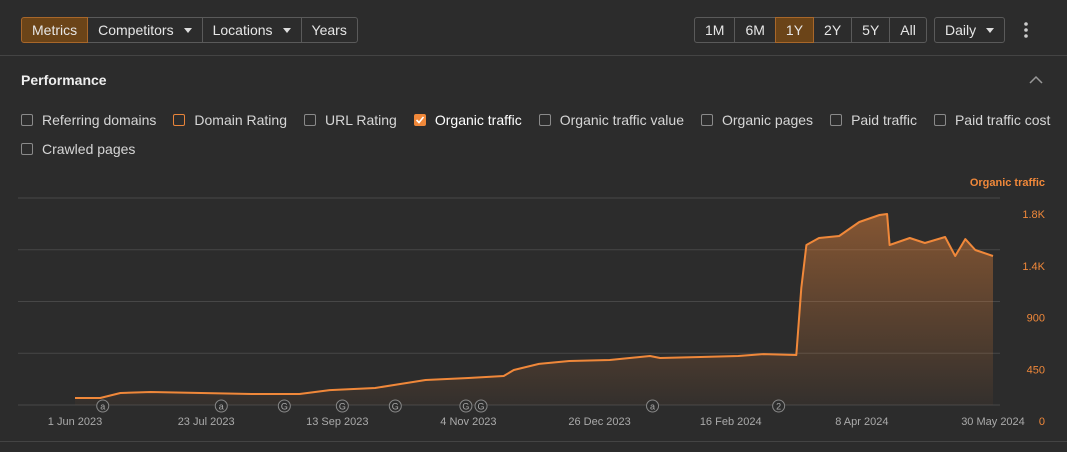  Describe the element at coordinates (64, 80) in the screenshot. I see `section-title: Performance` at that location.